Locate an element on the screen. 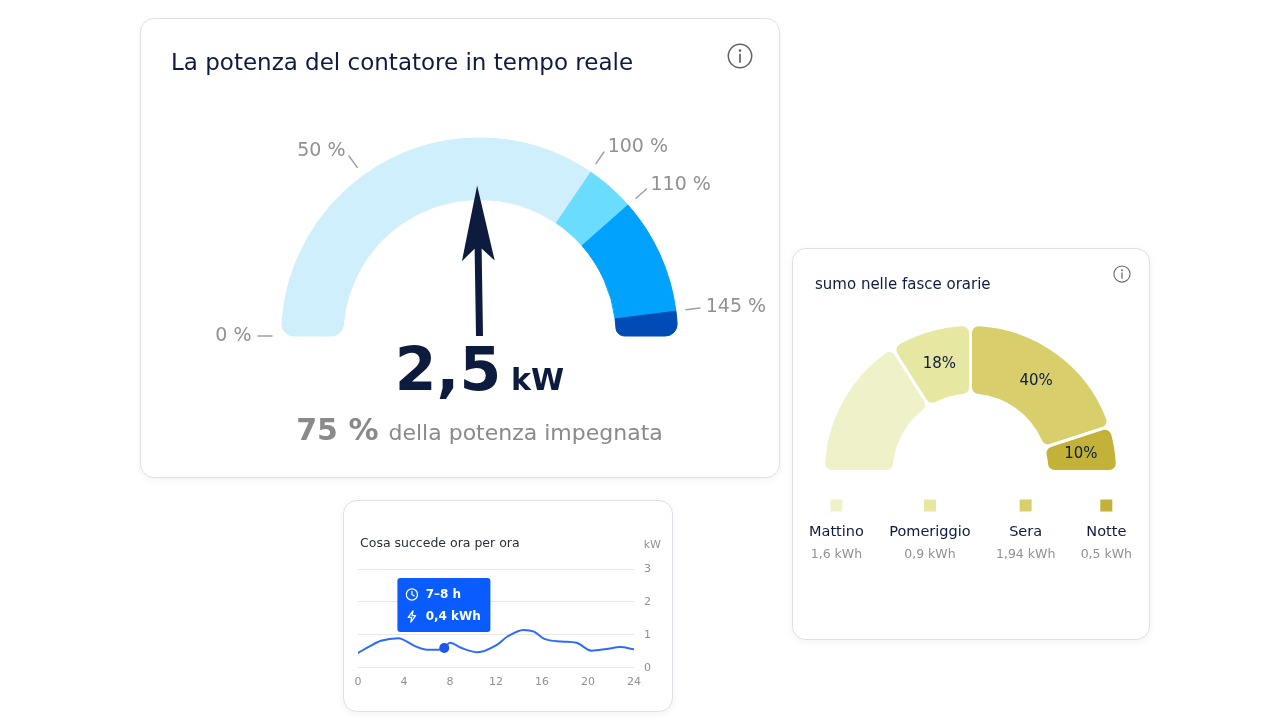  slice-label: 50 % is located at coordinates (321, 149).